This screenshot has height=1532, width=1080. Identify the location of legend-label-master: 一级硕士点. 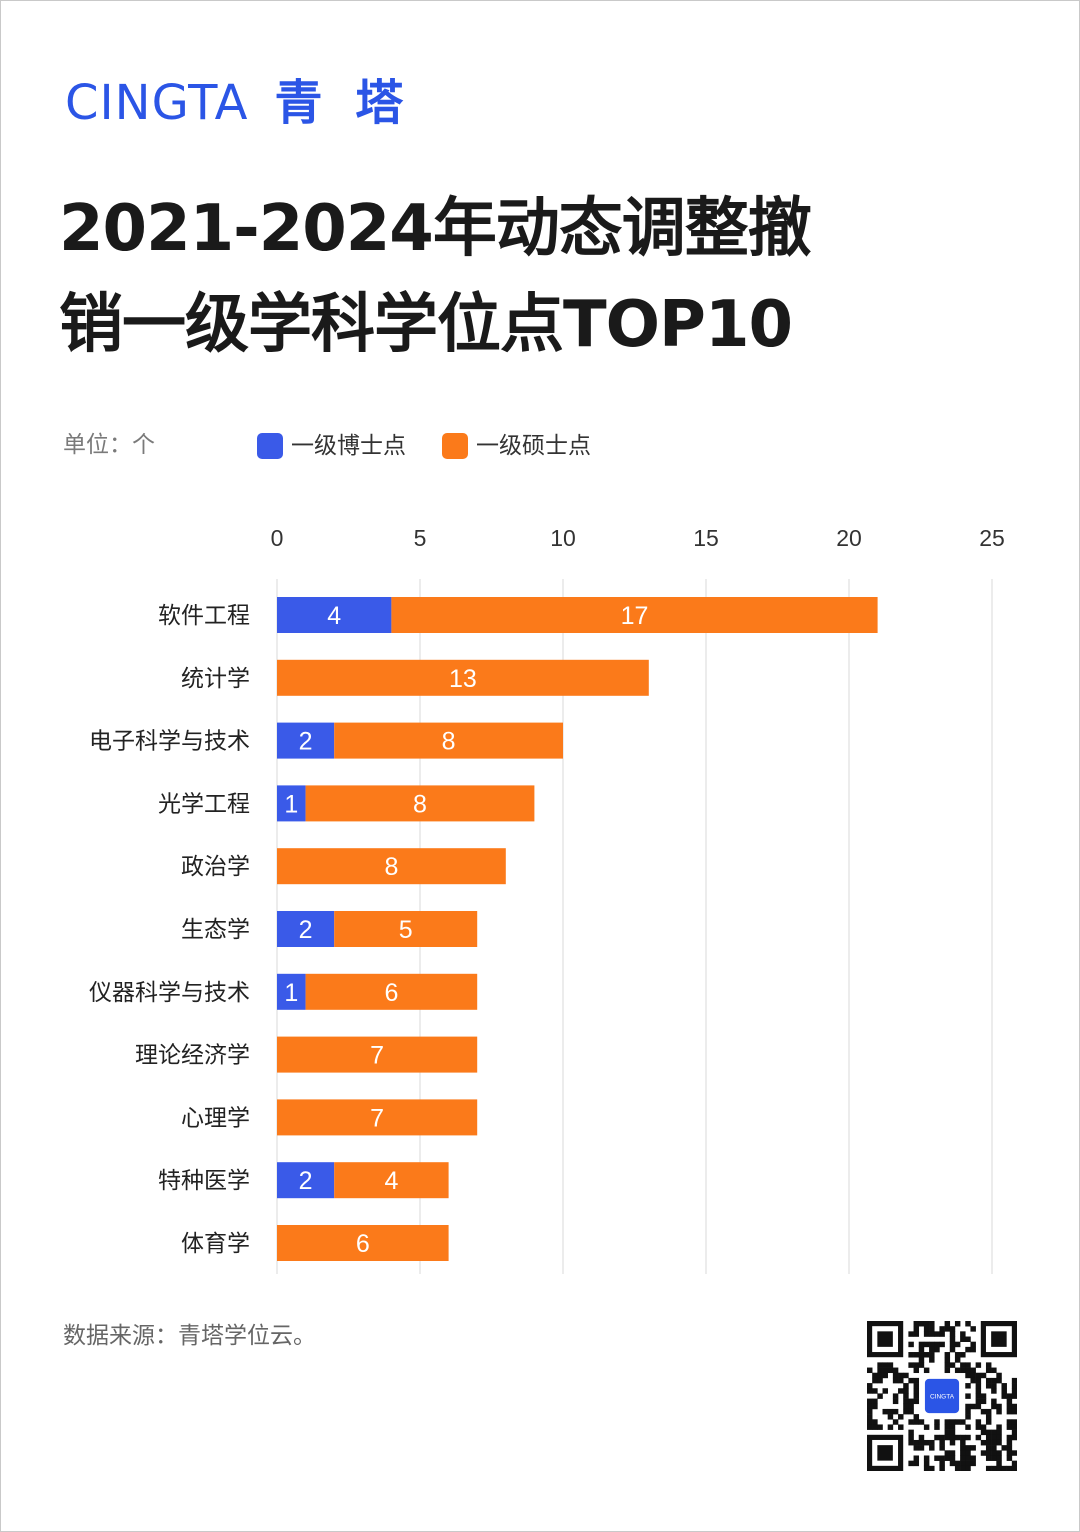
(533, 446).